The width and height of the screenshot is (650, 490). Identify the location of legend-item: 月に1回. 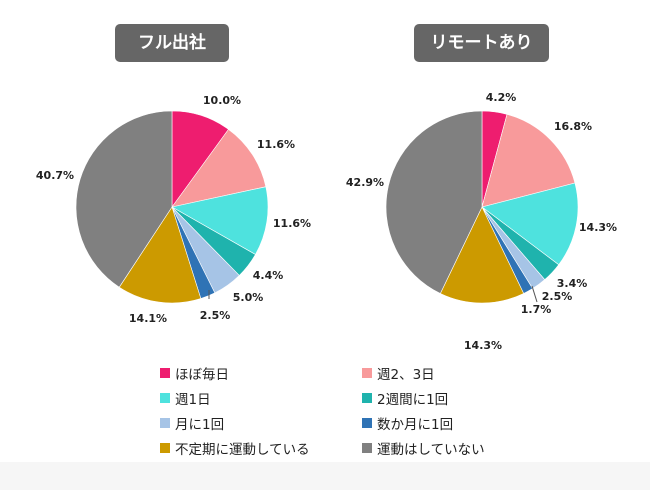
(261, 423).